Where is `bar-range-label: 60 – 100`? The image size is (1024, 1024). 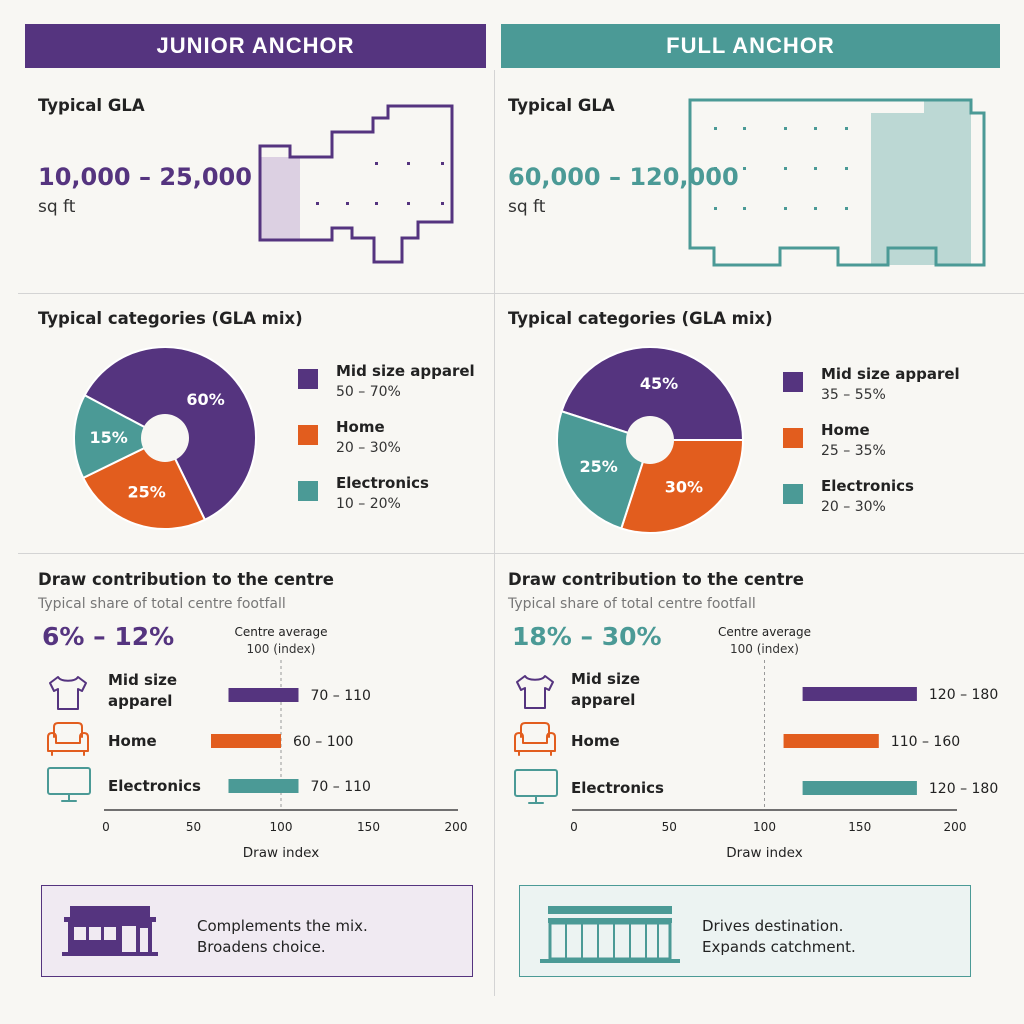
bar-range-label: 60 – 100 is located at coordinates (323, 742).